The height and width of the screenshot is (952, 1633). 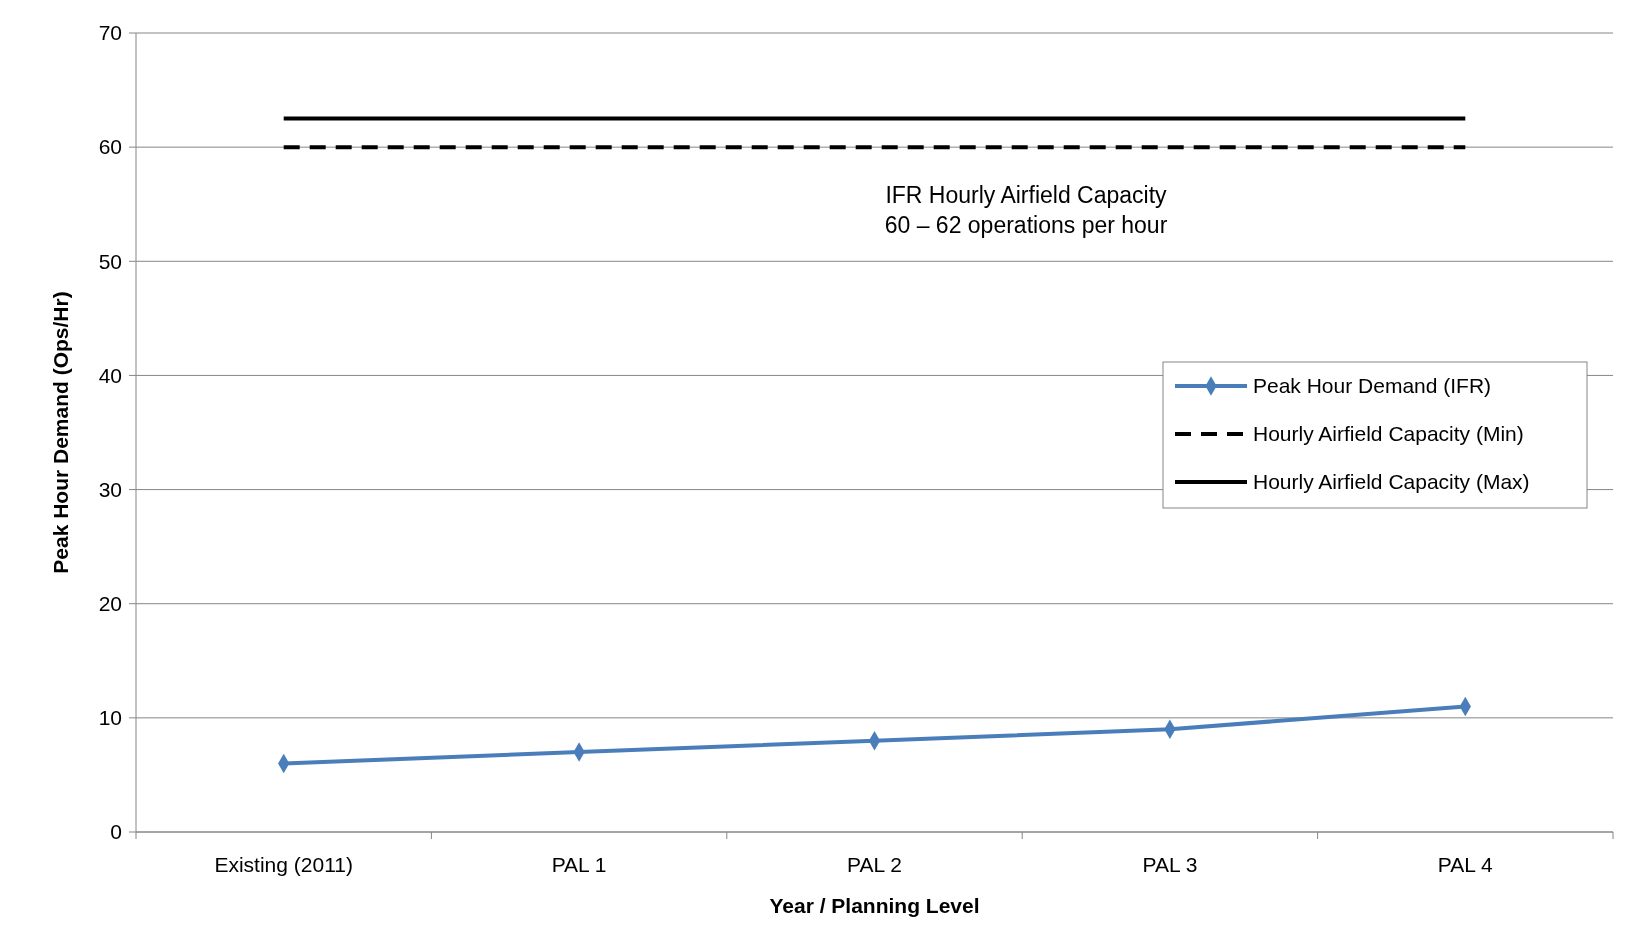 I want to click on y-tick-label: 70, so click(x=110, y=33).